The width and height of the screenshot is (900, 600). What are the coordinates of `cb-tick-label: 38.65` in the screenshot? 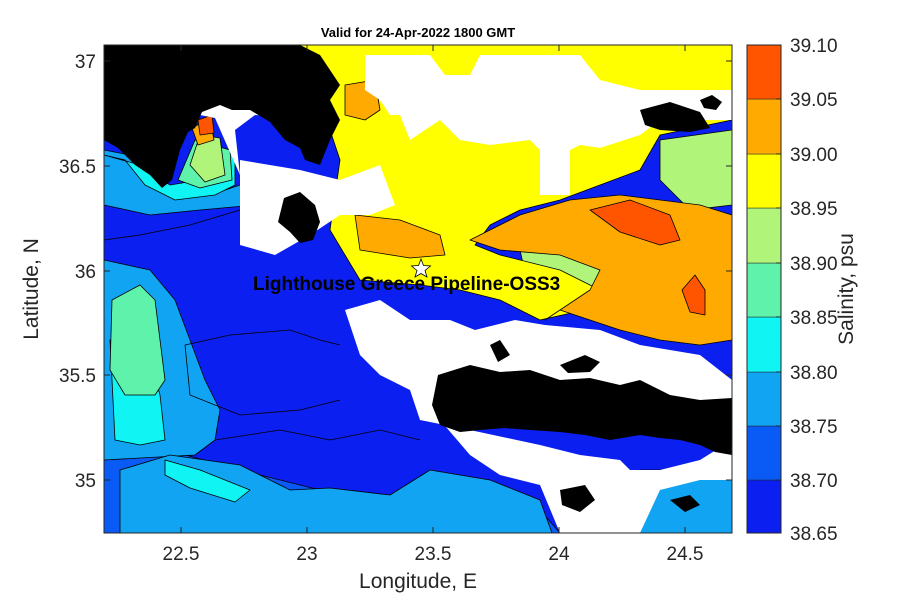 It's located at (814, 534).